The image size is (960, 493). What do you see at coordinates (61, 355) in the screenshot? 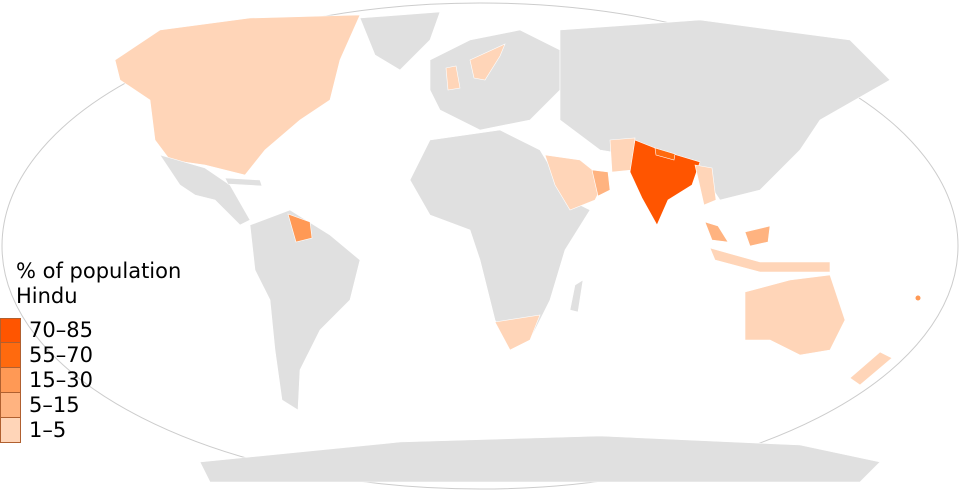
I see `legend-label: 55–70` at bounding box center [61, 355].